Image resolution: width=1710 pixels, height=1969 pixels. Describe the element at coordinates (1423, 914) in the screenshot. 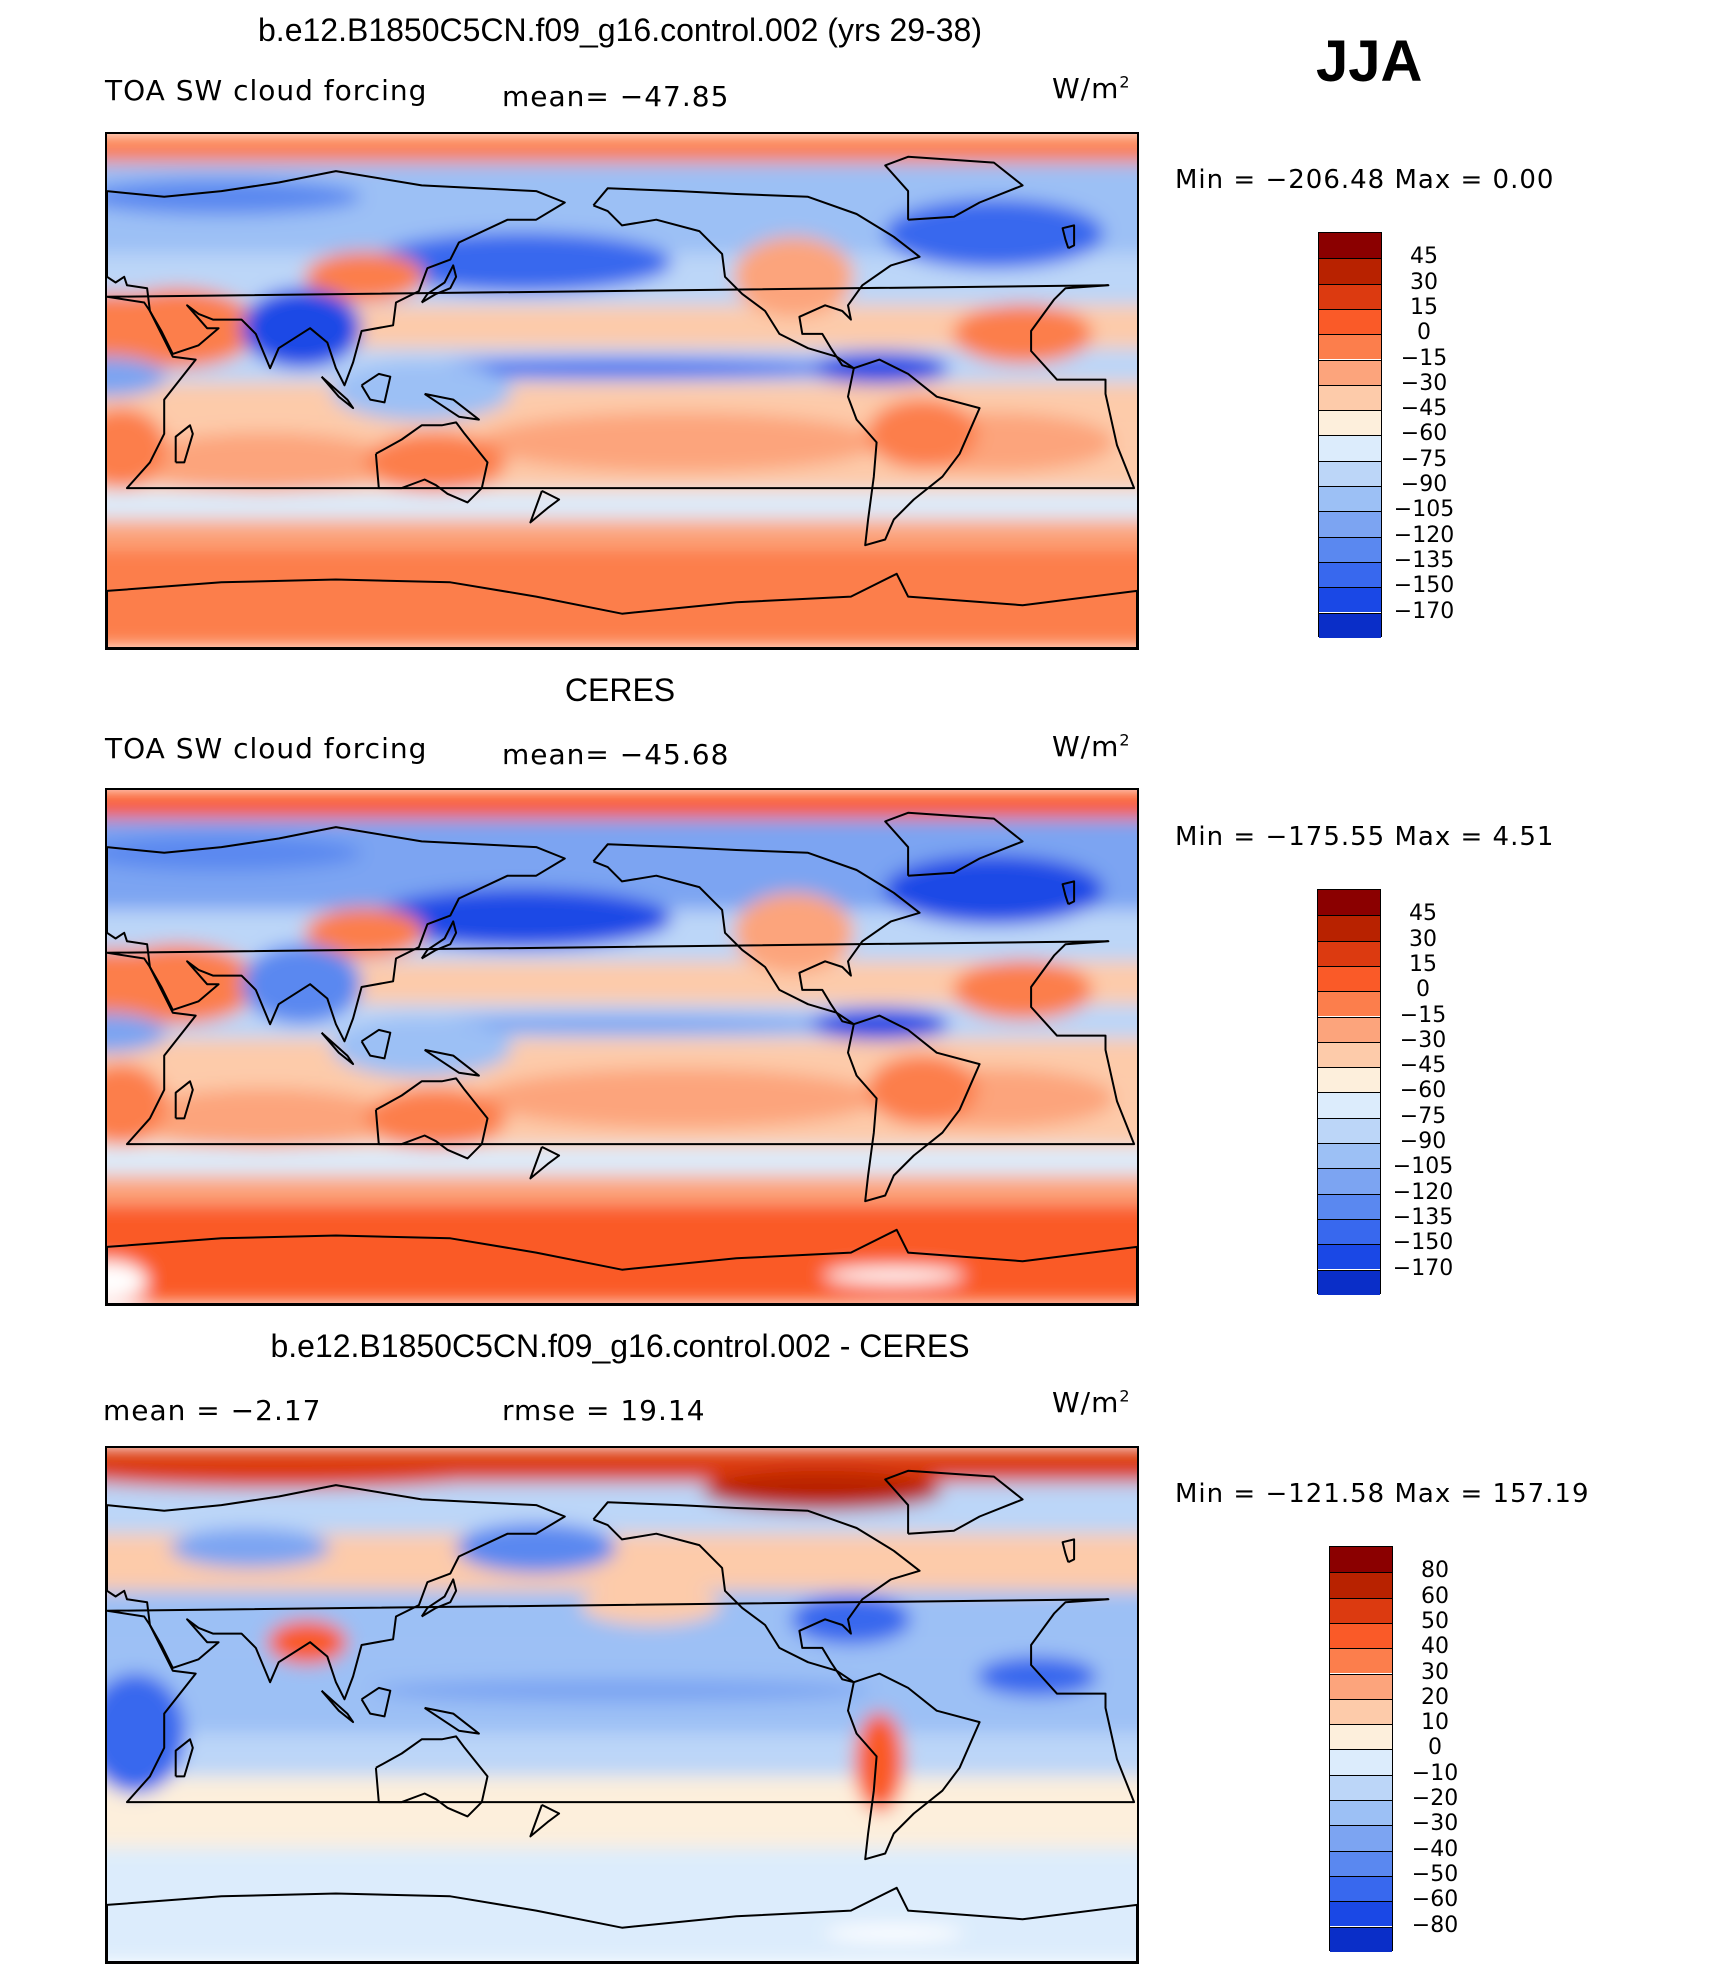

I see `colorbar-tick-label: 45` at that location.